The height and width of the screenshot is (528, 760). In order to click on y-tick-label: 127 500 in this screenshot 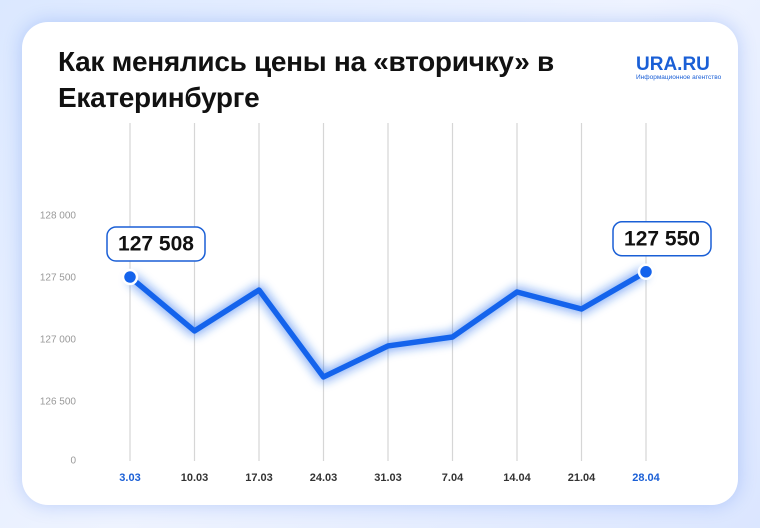, I will do `click(58, 278)`.